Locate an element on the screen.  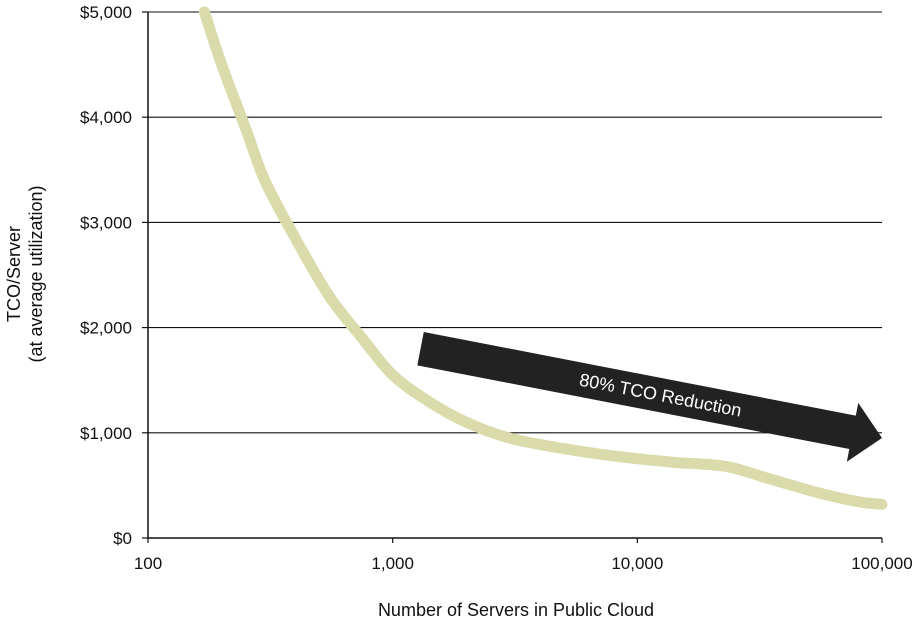
arrow-shape is located at coordinates (649, 396).